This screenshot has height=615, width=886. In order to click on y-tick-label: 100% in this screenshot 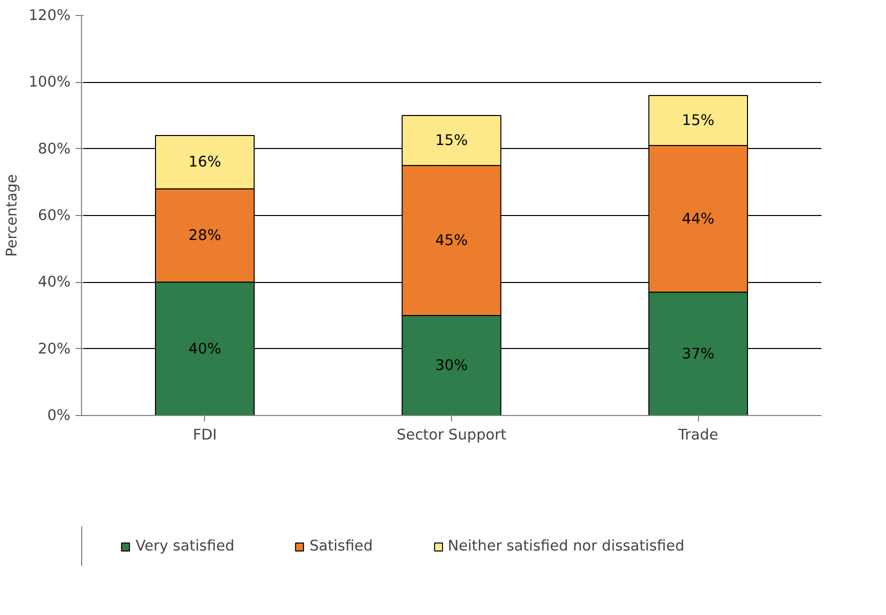, I will do `click(49, 82)`.